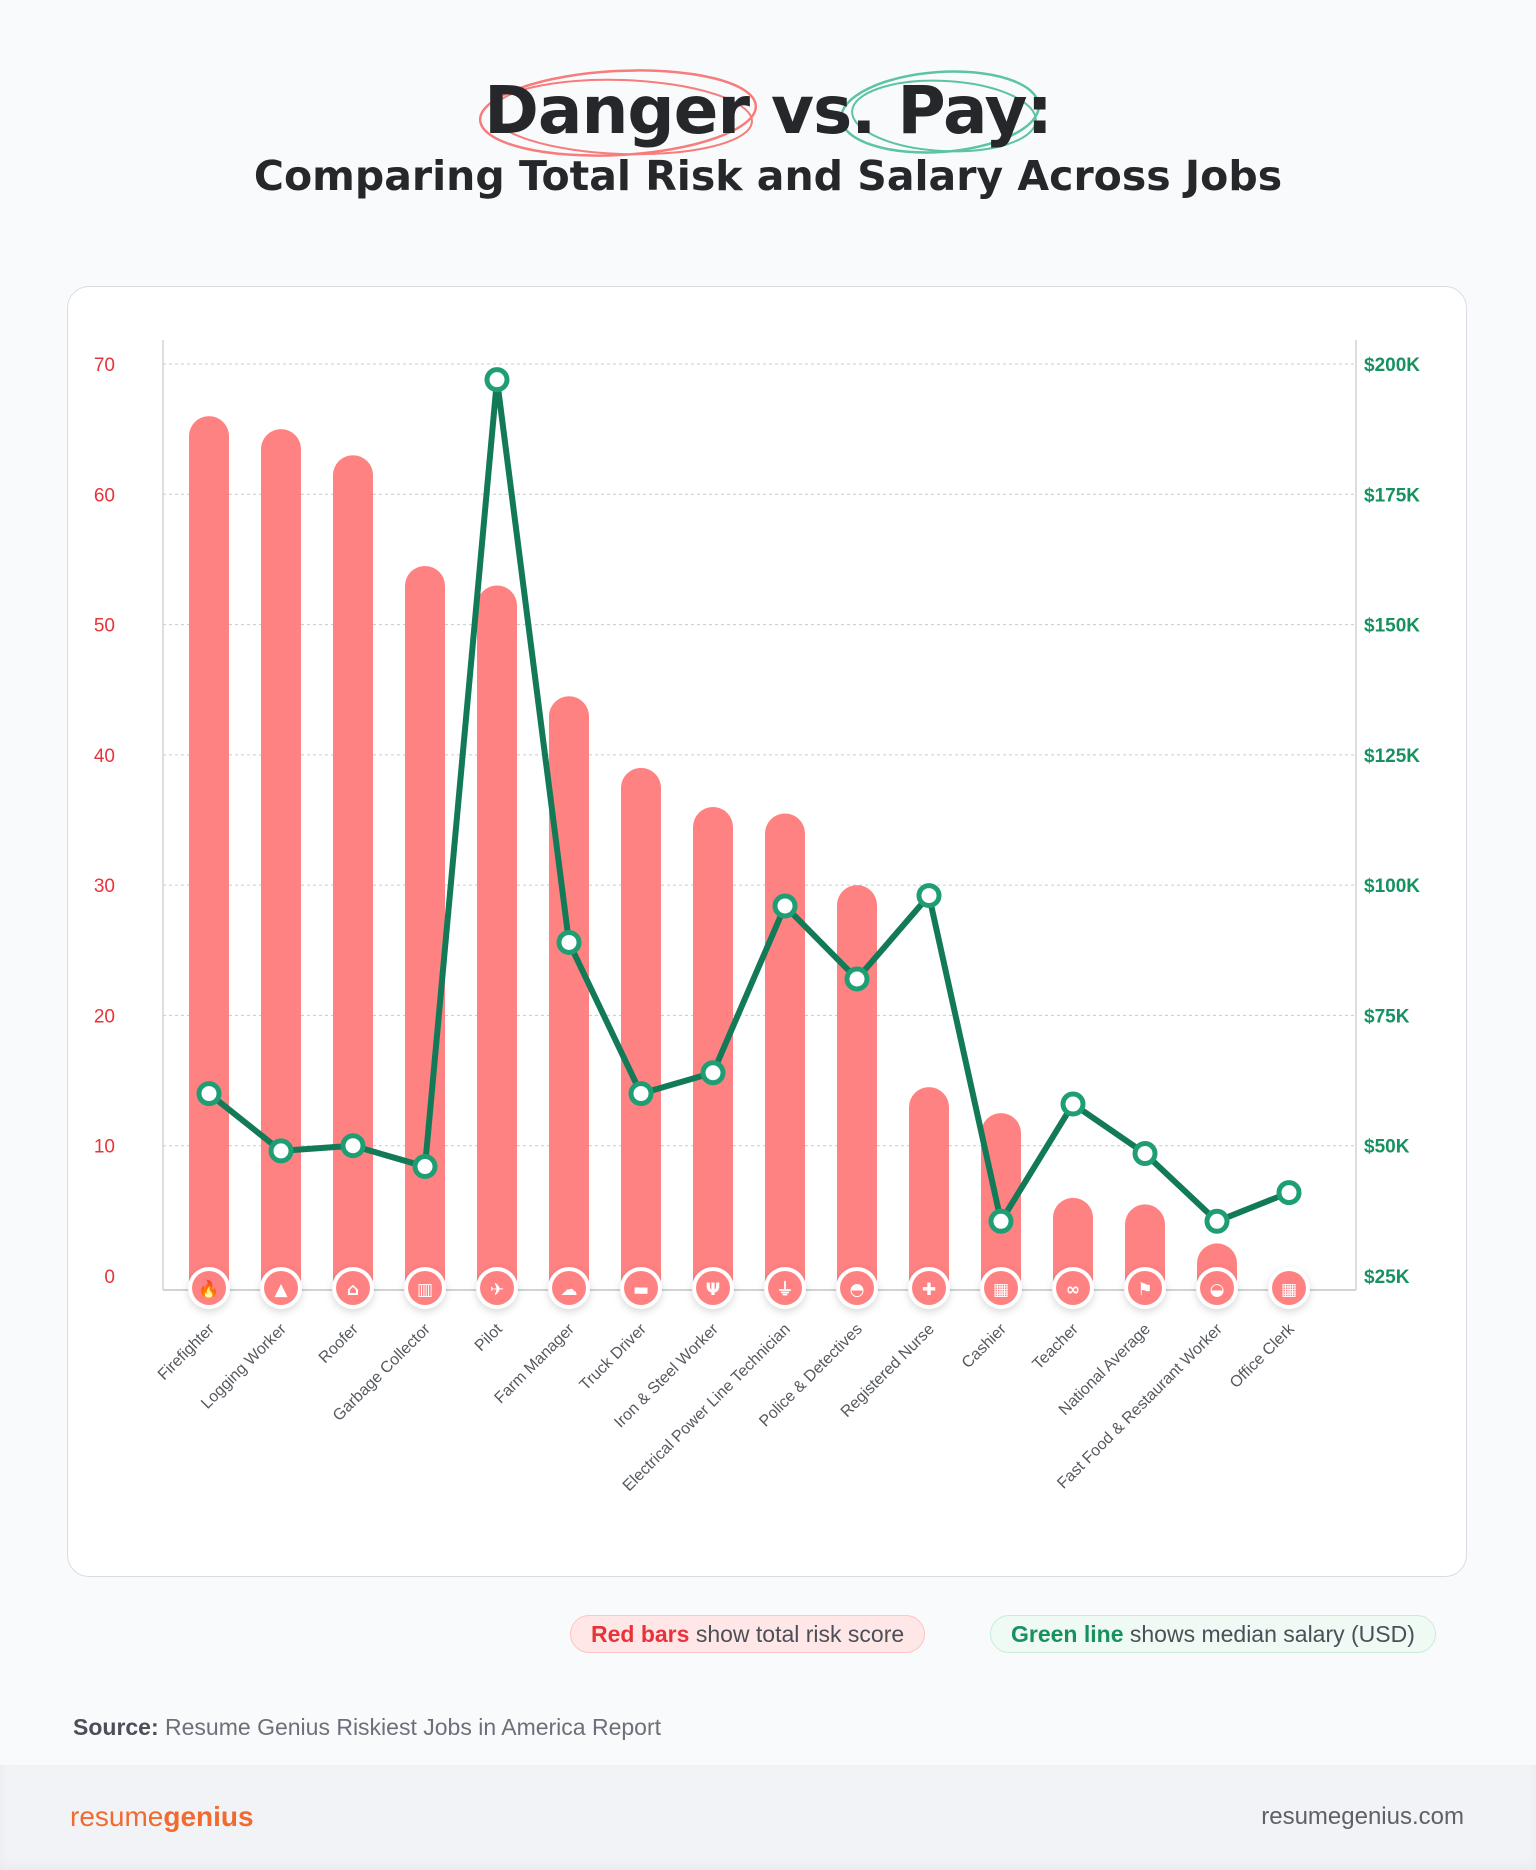 Image resolution: width=1536 pixels, height=1870 pixels. I want to click on sheep-icon: ☁, so click(569, 1290).